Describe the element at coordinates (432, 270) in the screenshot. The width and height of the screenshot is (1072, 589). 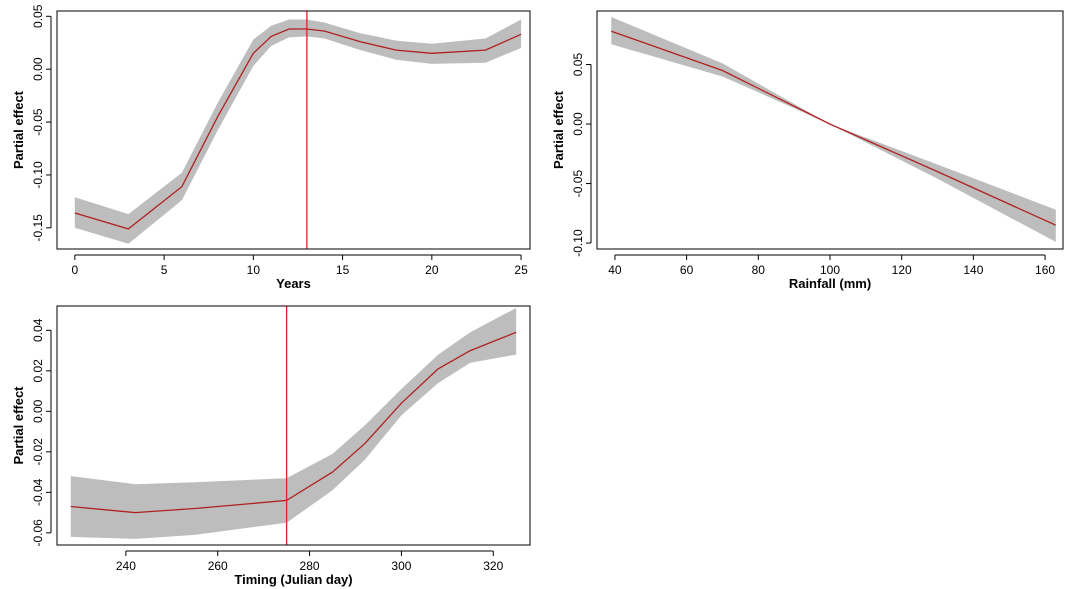
I see `x-tick-label: 20` at that location.